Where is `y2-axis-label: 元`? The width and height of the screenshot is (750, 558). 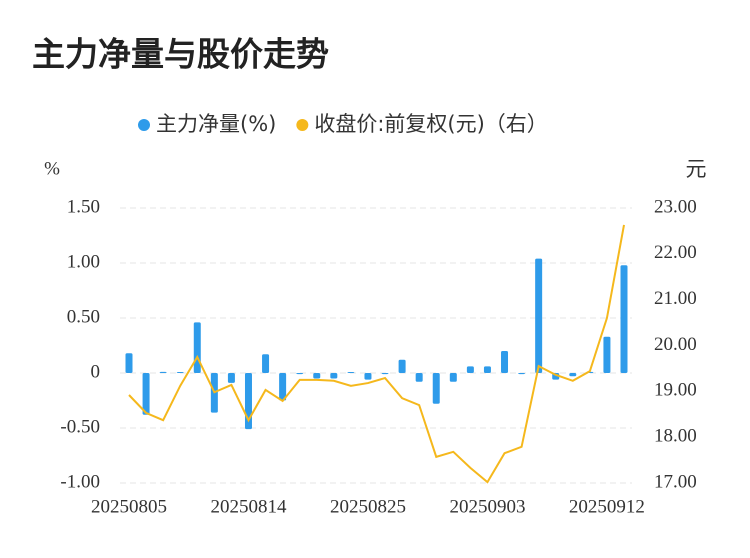 y2-axis-label: 元 is located at coordinates (696, 169).